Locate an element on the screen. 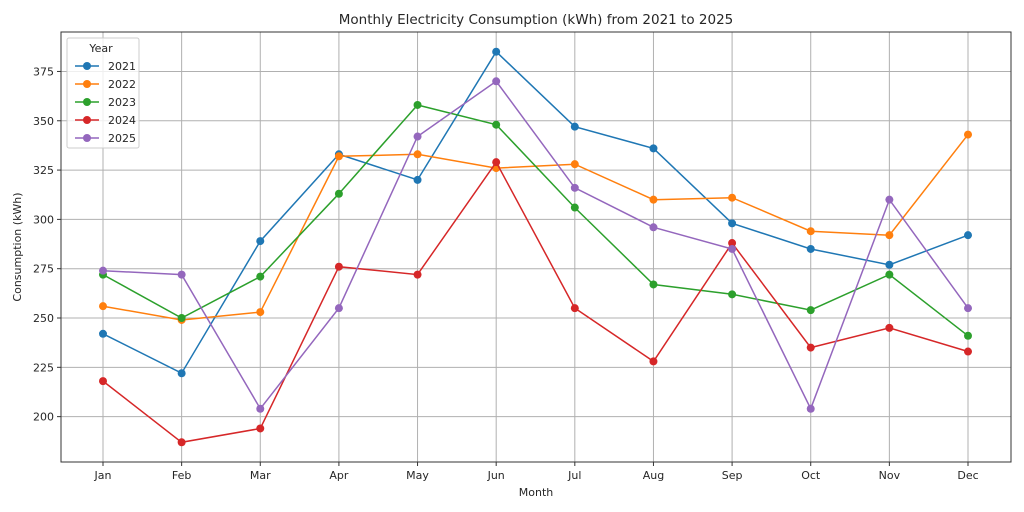 This screenshot has width=1024, height=512. y-tick-label: 350 is located at coordinates (43, 121).